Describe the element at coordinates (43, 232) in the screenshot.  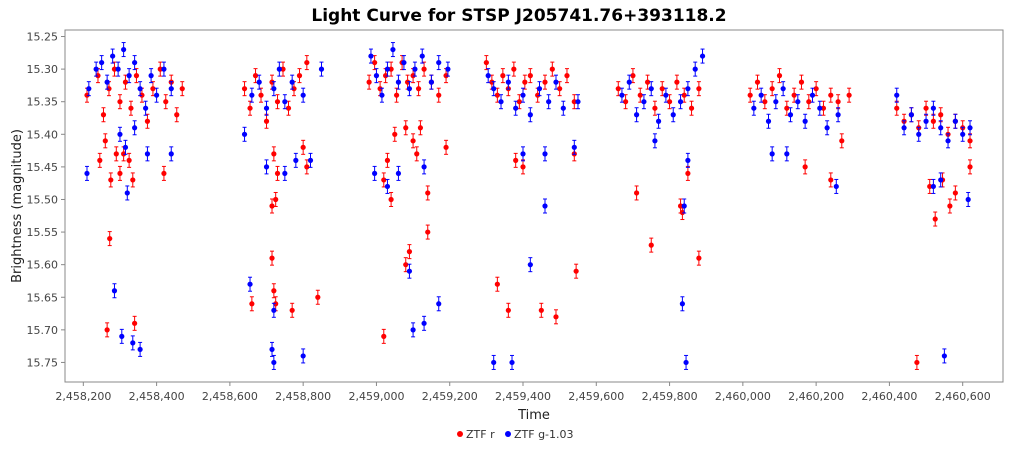
I see `y-tick-label: 15.55` at that location.